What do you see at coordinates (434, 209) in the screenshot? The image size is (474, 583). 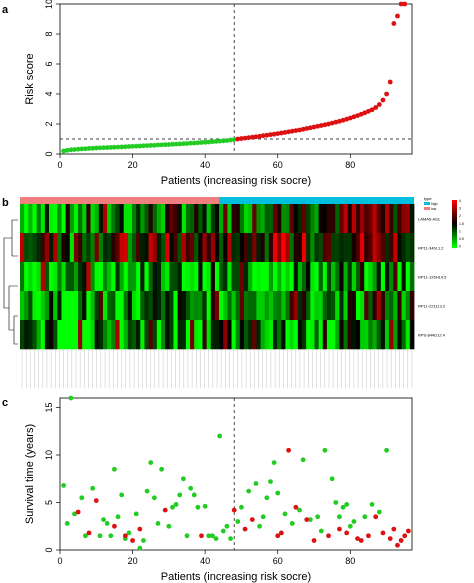 I see `legend-type-low: low` at bounding box center [434, 209].